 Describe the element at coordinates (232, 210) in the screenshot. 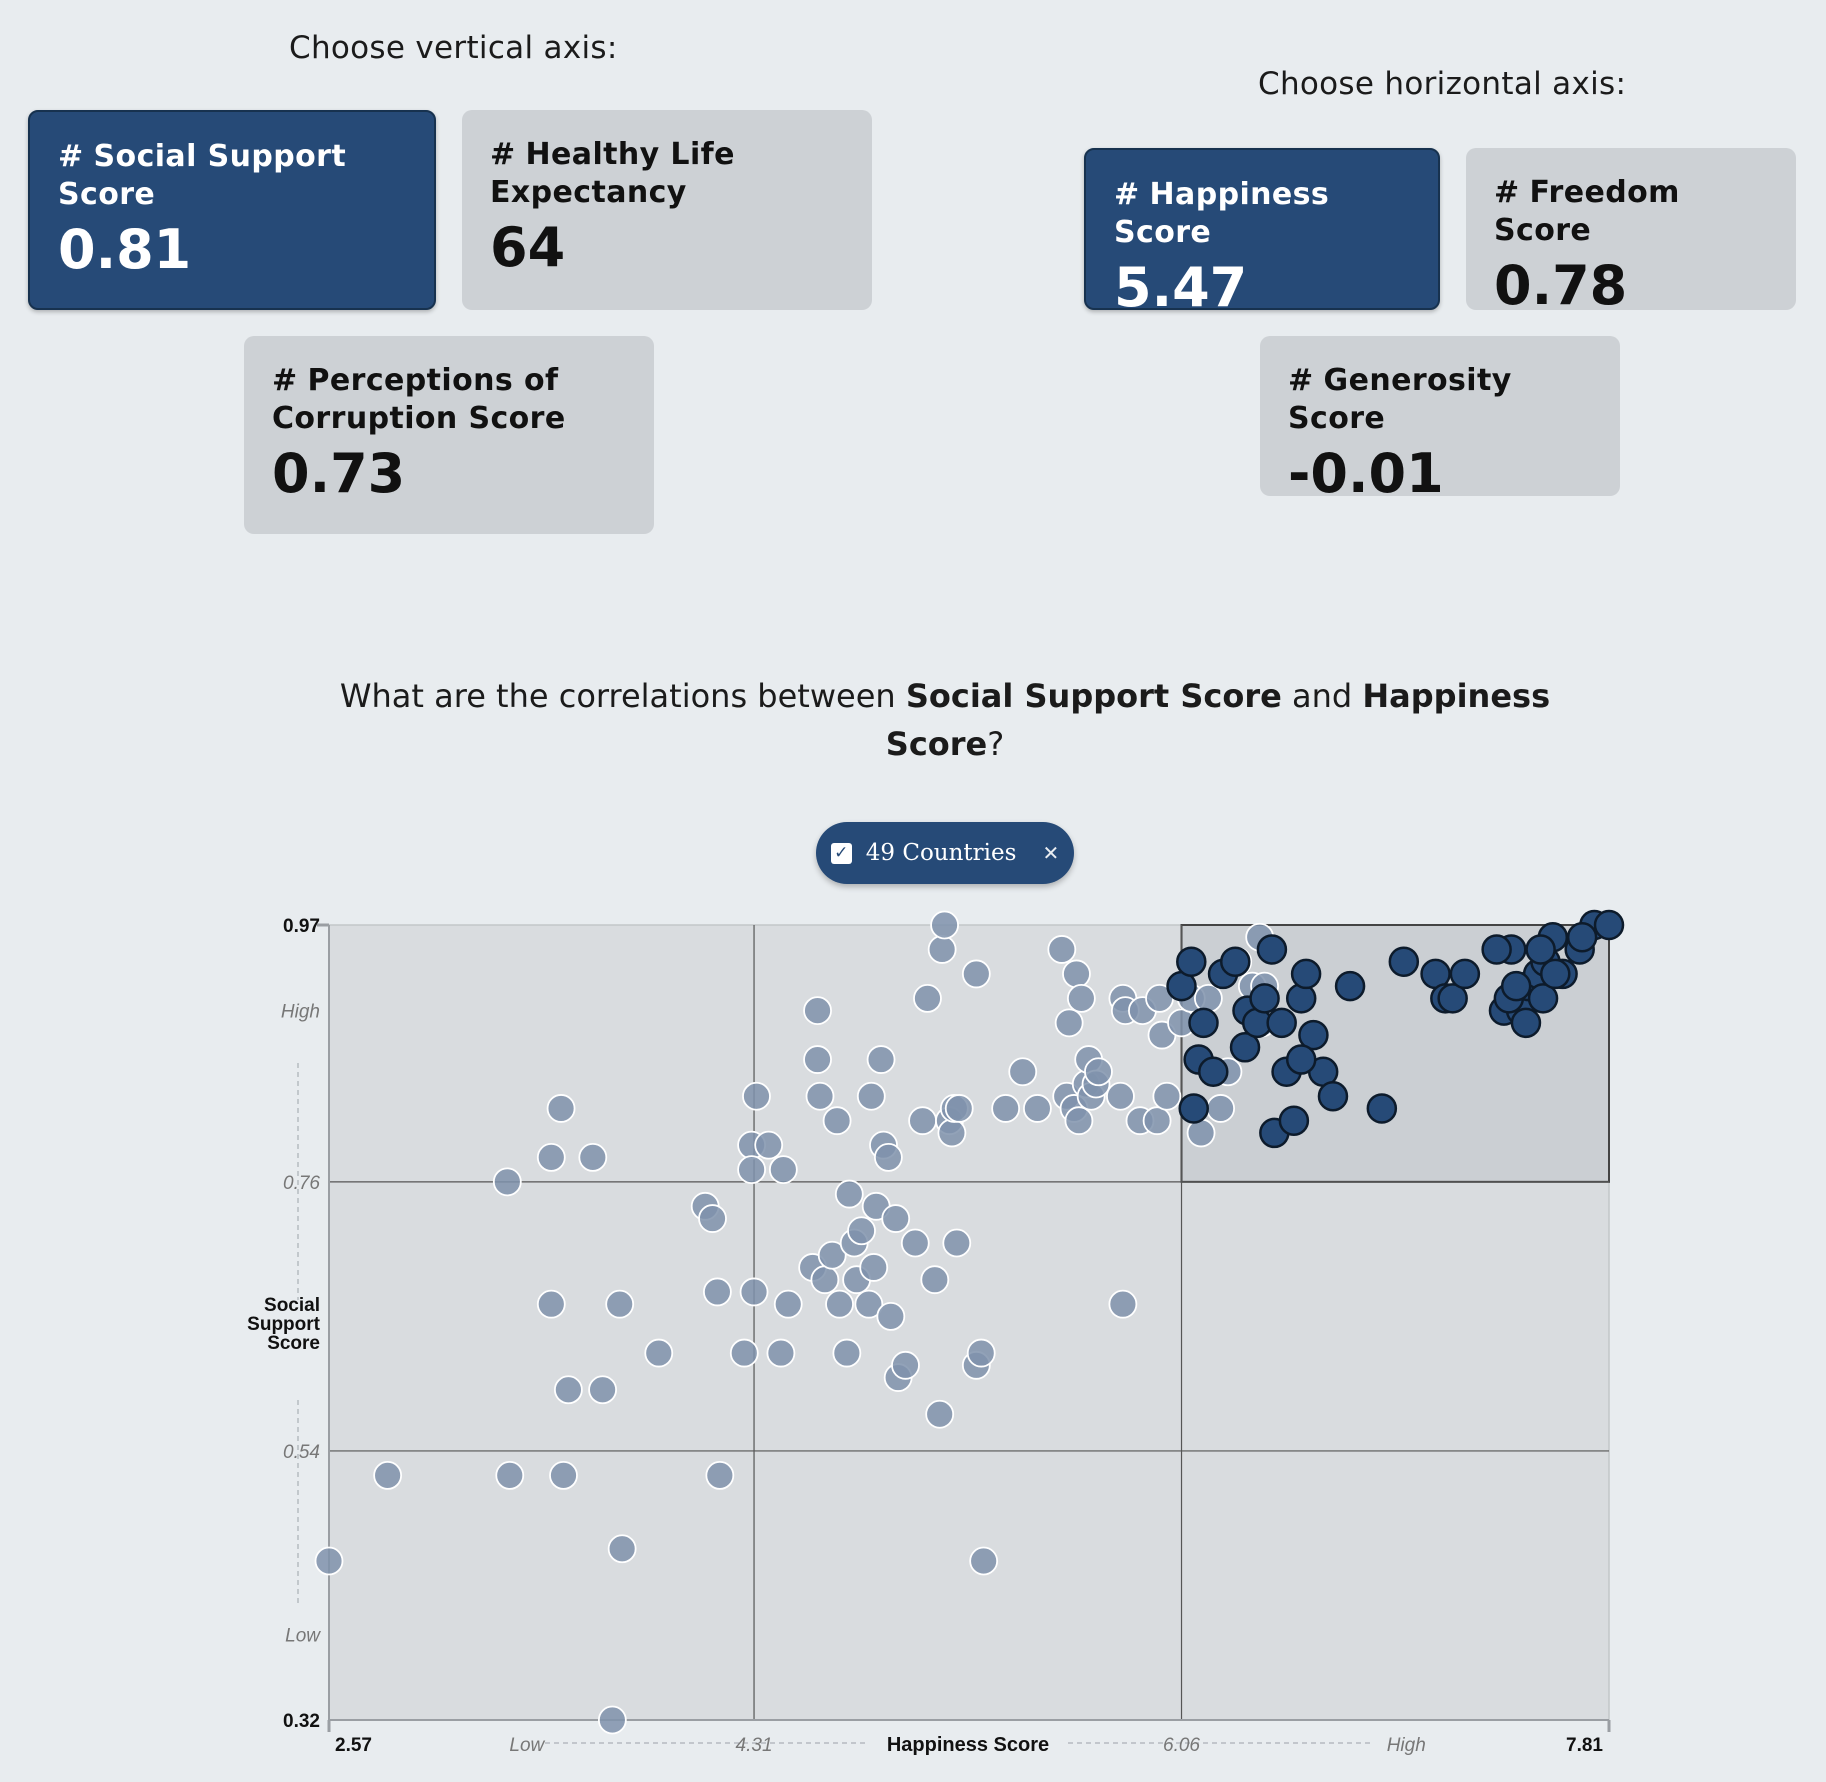

I see `vertical-option-social-support: # Social Support Score 0.81` at that location.